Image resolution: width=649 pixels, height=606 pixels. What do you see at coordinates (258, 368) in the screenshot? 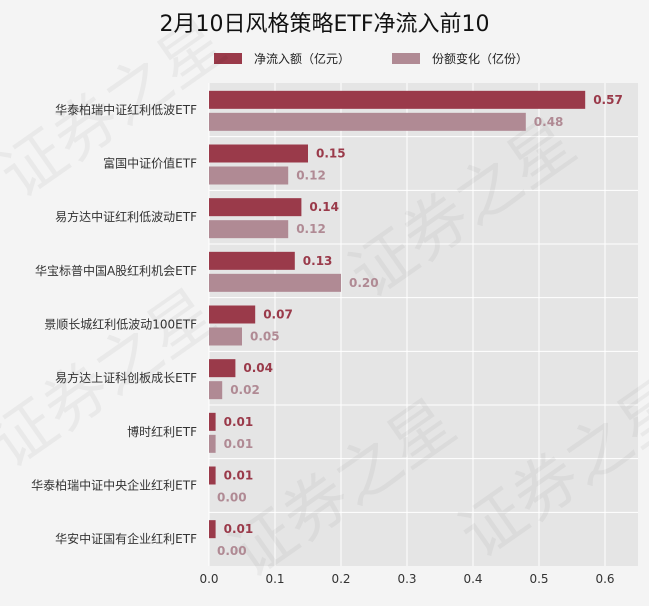
I see `data-label-net-inflow: 0.04` at bounding box center [258, 368].